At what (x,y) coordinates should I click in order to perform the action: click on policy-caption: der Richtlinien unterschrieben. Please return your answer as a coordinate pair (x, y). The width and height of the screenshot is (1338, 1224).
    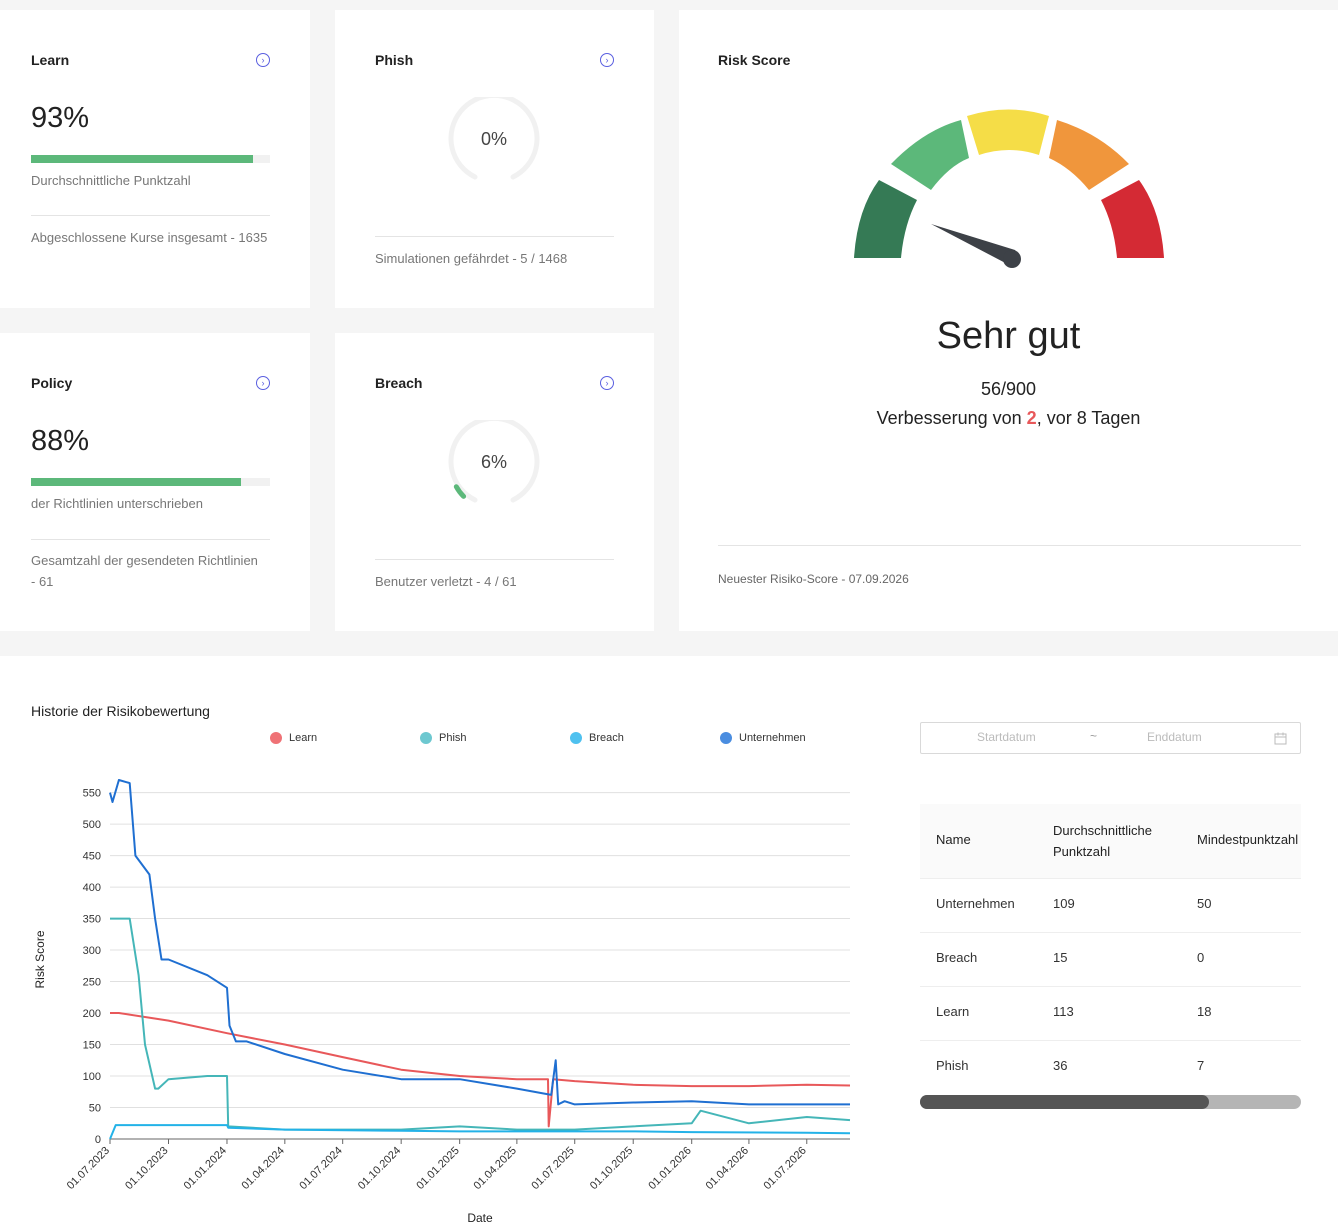
    Looking at the image, I should click on (117, 503).